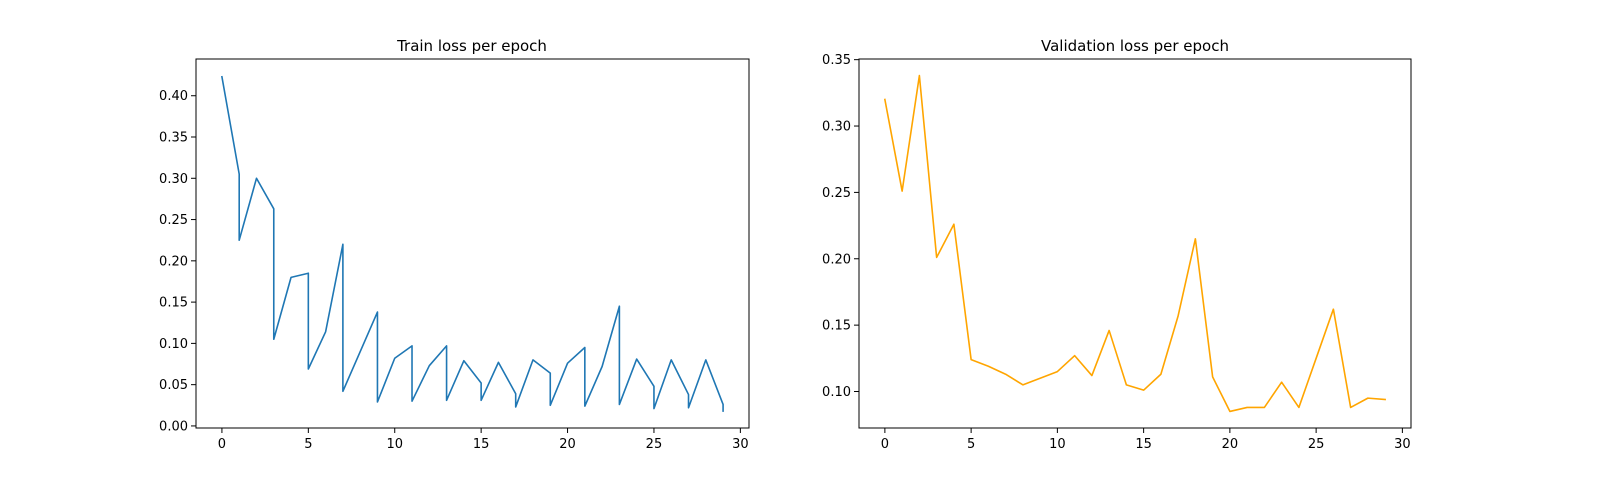 The image size is (1600, 500). What do you see at coordinates (173, 261) in the screenshot?
I see `train-loss-y-tick-label: 0.20` at bounding box center [173, 261].